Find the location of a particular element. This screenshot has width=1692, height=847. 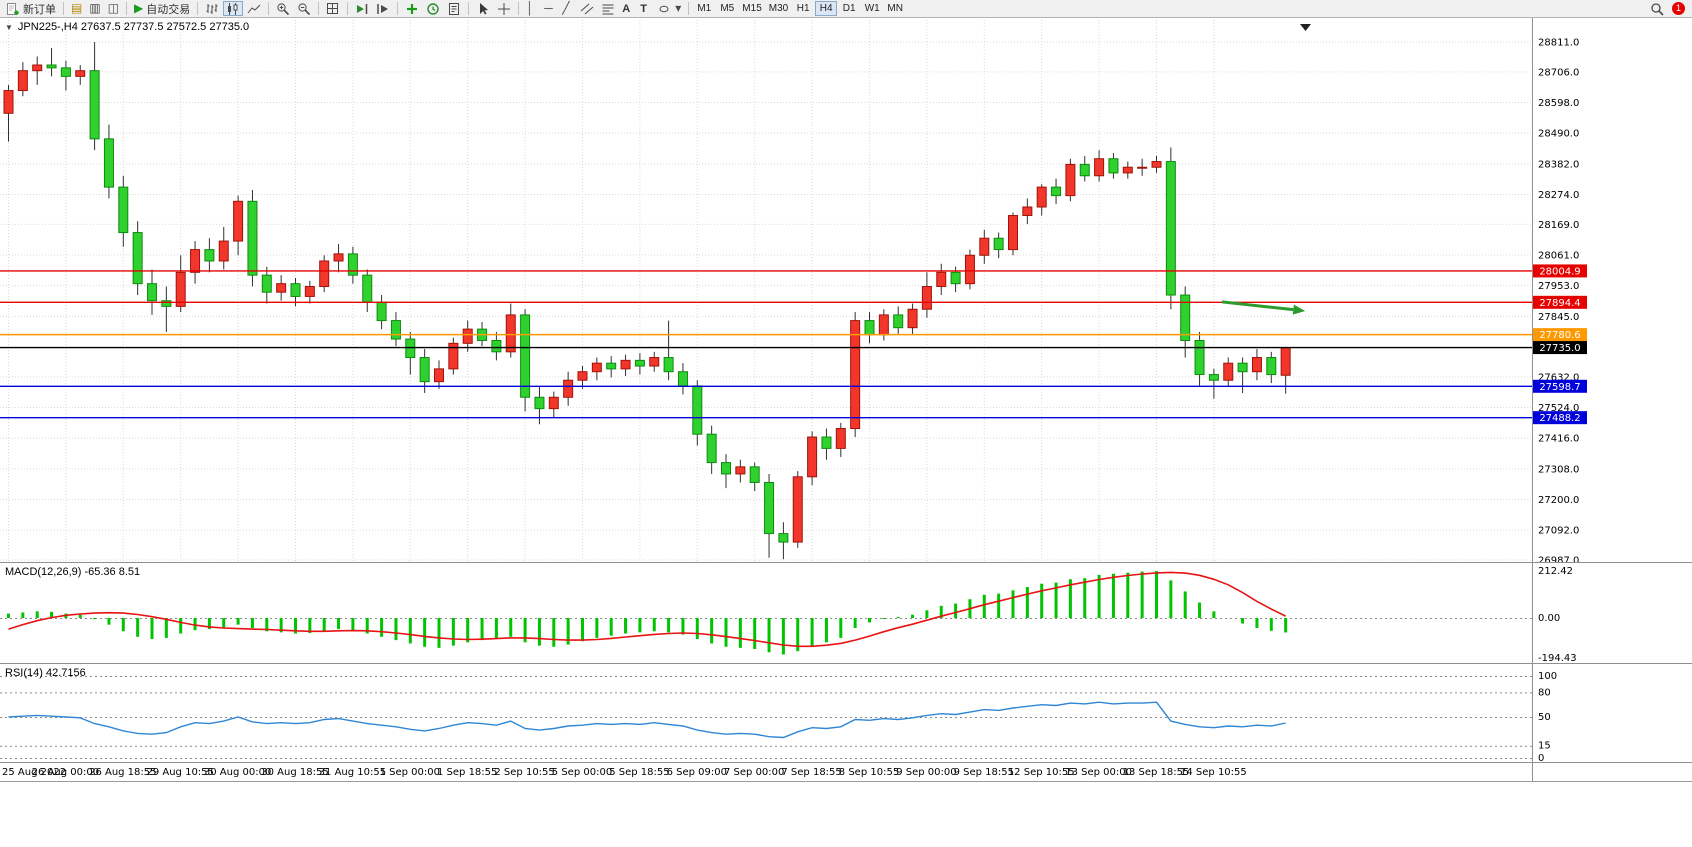

templates-button is located at coordinates (454, 8).